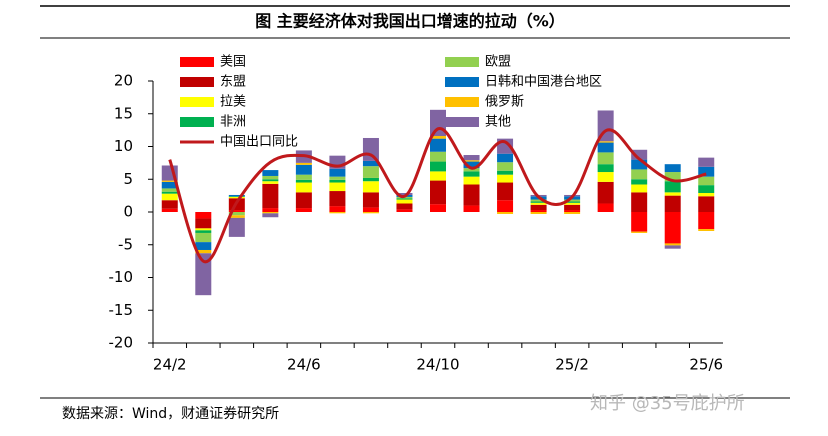 The image size is (828, 436). What do you see at coordinates (572, 365) in the screenshot?
I see `x-tick-label: 25/2` at bounding box center [572, 365].